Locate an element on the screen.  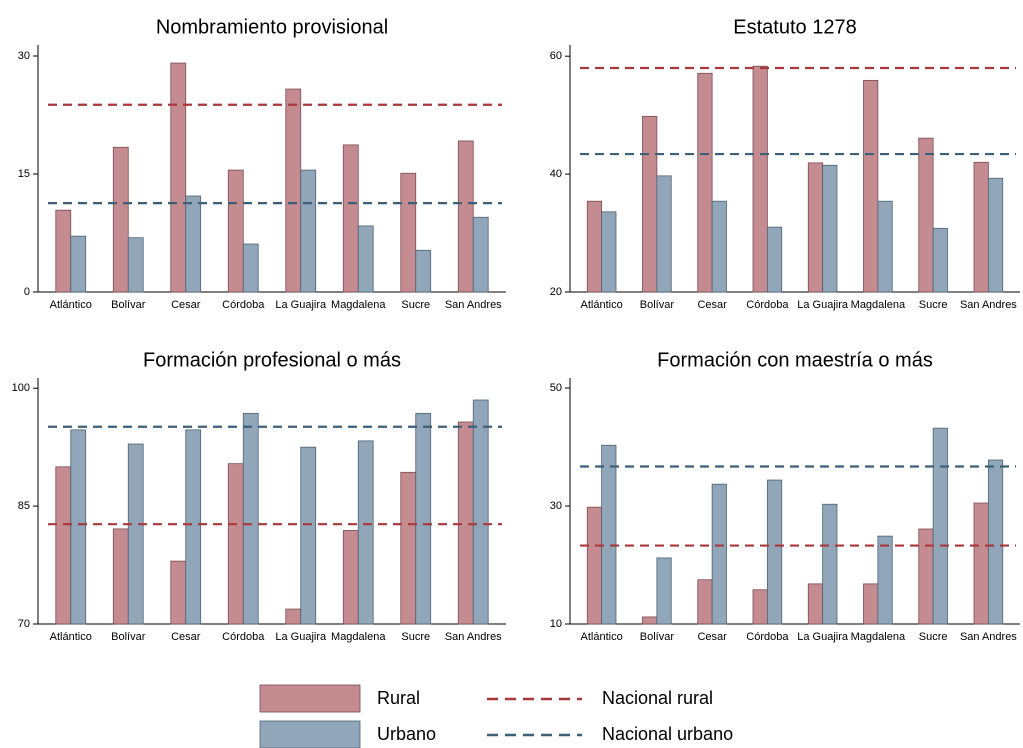
y-tick-label: 30 is located at coordinates (24, 56).